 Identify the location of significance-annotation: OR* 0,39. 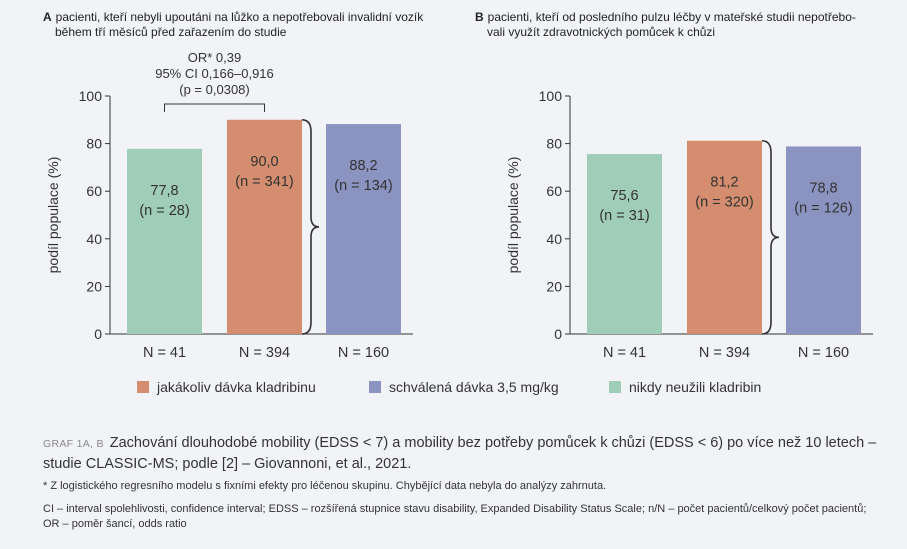
(214, 57).